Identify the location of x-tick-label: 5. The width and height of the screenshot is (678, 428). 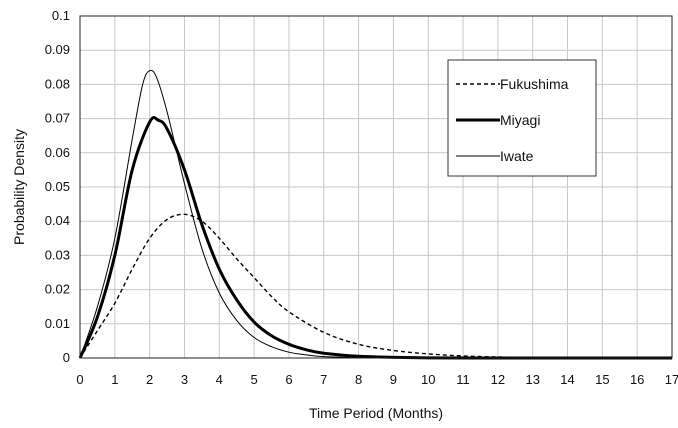
(254, 379).